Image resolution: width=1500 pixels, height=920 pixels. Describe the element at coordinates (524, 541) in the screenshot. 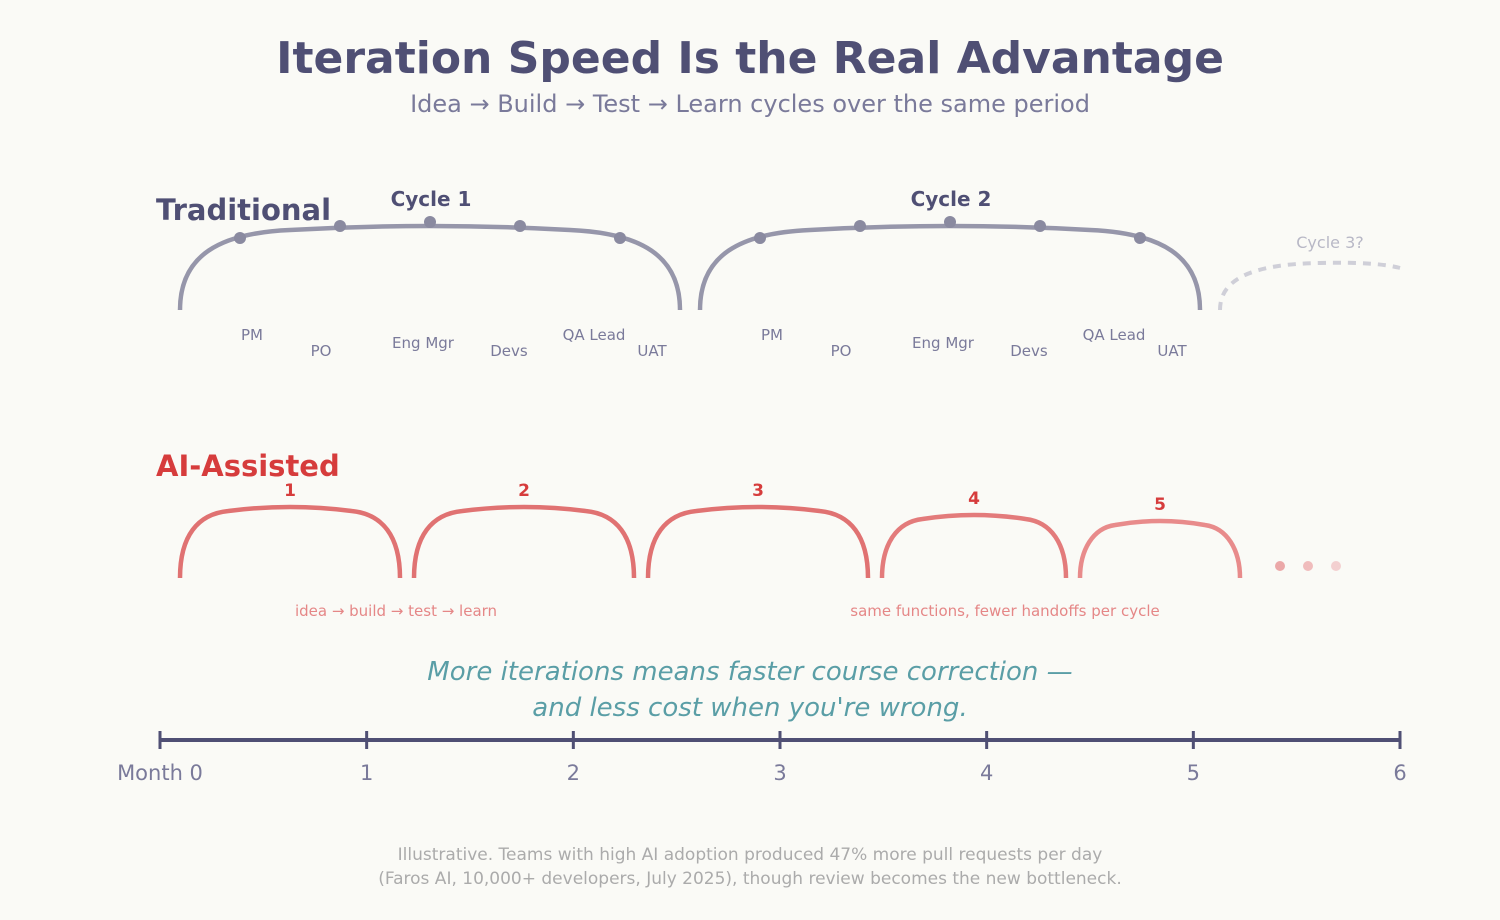

I see `ai-cycle-2-arc` at that location.